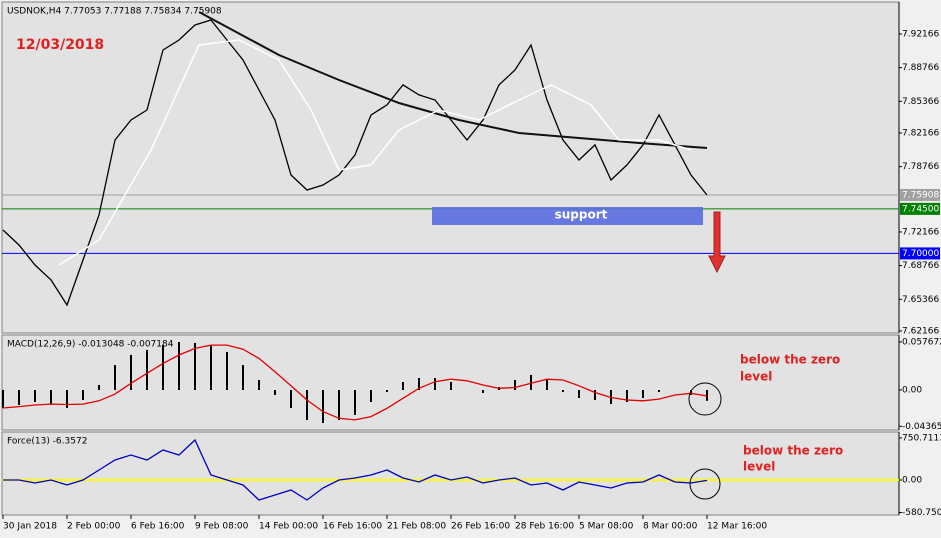 This screenshot has width=941, height=538. Describe the element at coordinates (921, 427) in the screenshot. I see `y-tick-label: -0.043651` at that location.